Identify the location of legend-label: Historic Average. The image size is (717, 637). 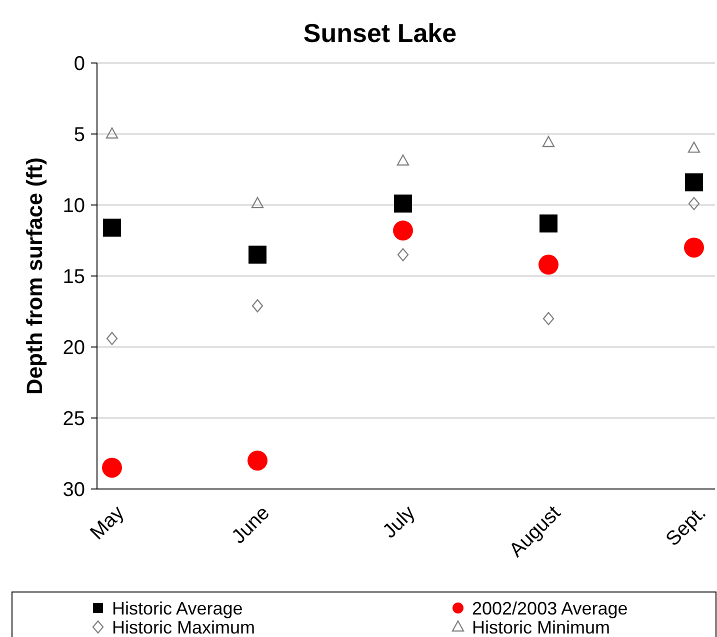
(177, 608).